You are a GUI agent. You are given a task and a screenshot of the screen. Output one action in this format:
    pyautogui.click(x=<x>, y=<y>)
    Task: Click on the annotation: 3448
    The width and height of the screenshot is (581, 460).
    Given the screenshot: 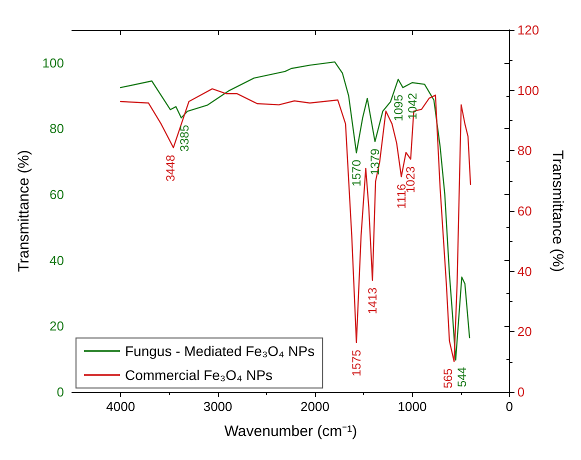 What is the action you would take?
    pyautogui.click(x=170, y=168)
    